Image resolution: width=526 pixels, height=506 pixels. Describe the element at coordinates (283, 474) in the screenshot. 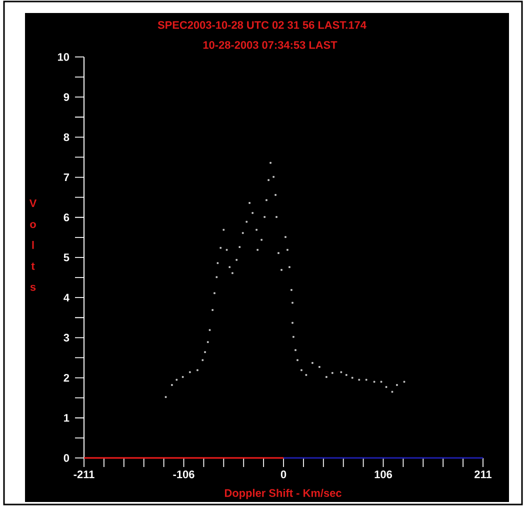

I see `x-tick-label: 0` at that location.